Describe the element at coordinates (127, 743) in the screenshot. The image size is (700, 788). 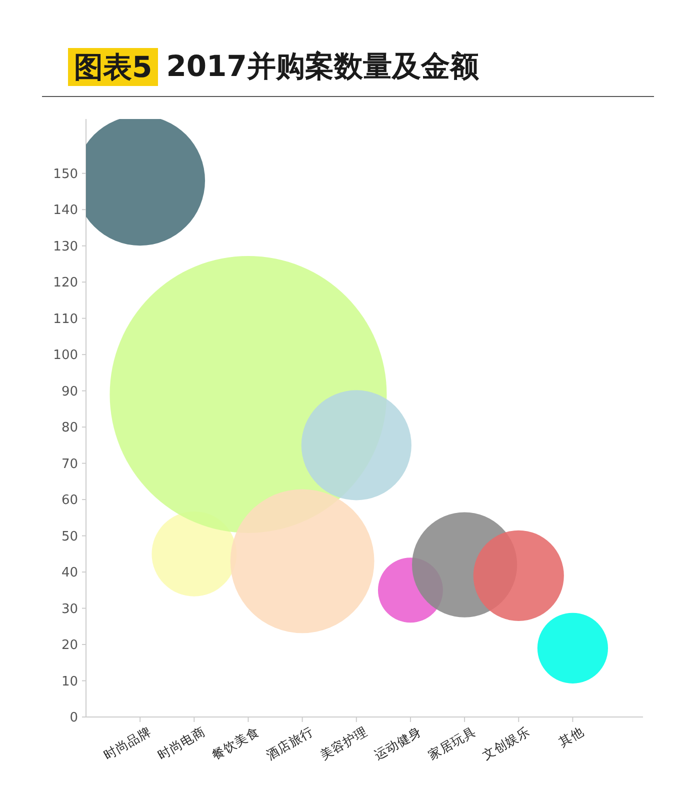
I see `x-tick-label: 时尚品牌` at that location.